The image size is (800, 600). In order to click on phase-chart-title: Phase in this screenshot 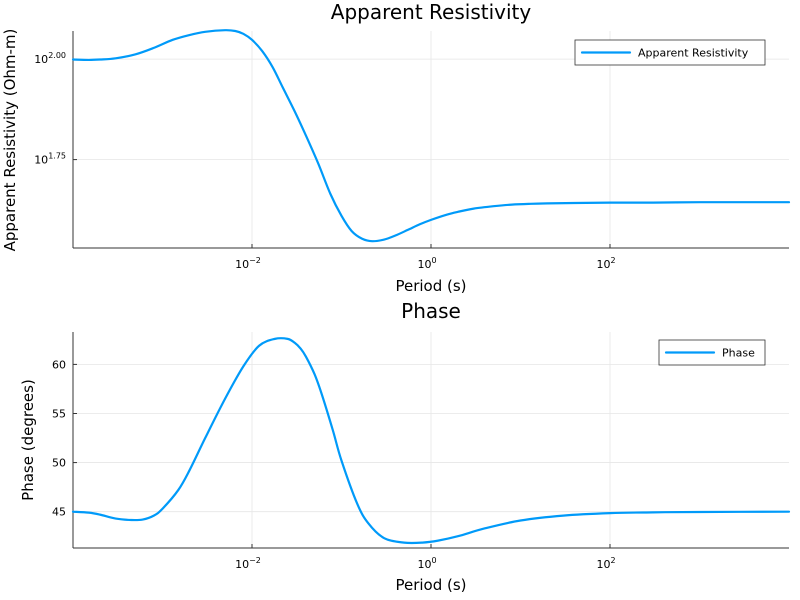, I will do `click(431, 311)`.